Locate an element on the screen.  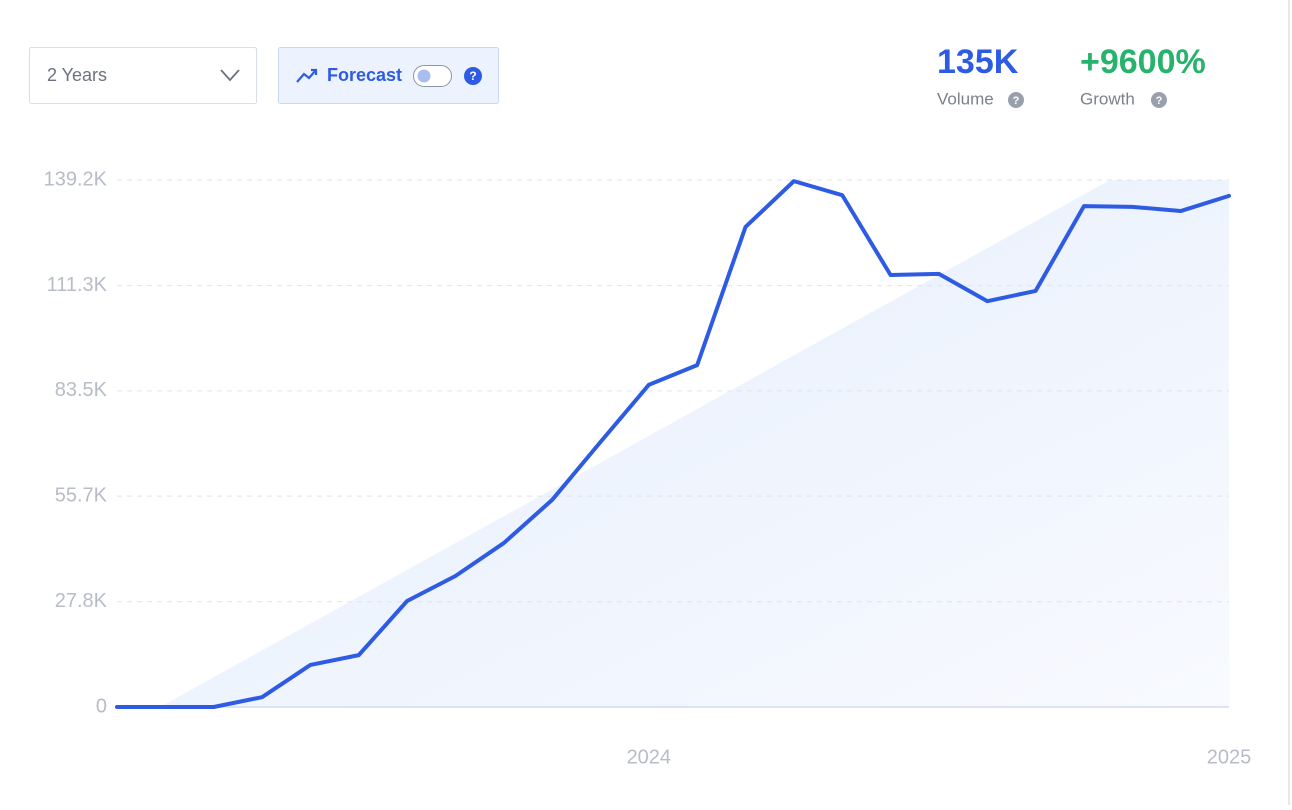
dropdown-box is located at coordinates (143, 75).